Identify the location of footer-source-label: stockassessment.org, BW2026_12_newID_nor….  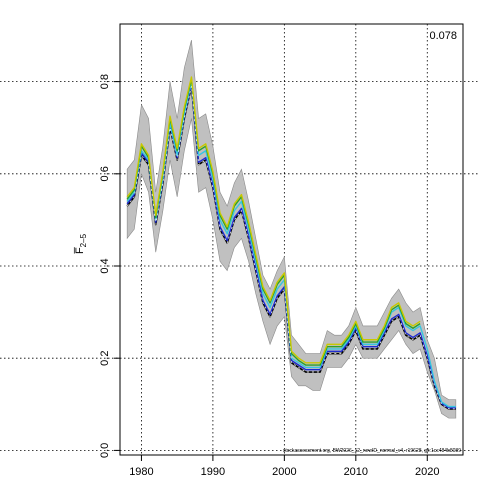
(372, 451).